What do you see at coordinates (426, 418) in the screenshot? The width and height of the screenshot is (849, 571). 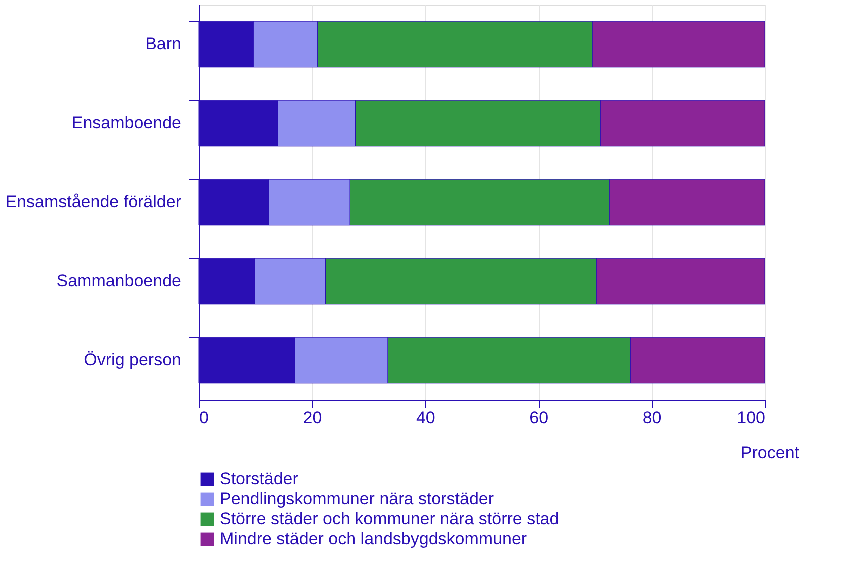 I see `x-tick-label: 40` at bounding box center [426, 418].